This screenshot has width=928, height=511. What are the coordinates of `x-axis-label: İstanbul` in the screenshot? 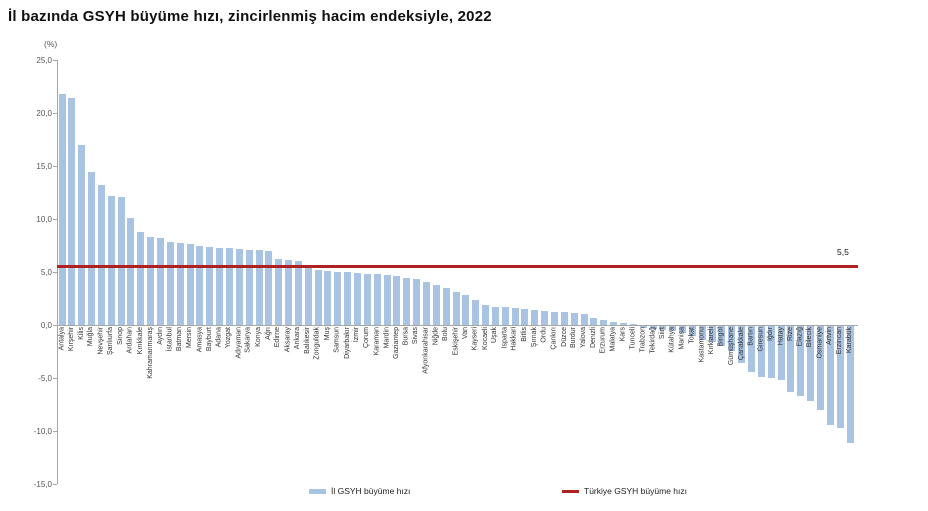 It's located at (170, 339).